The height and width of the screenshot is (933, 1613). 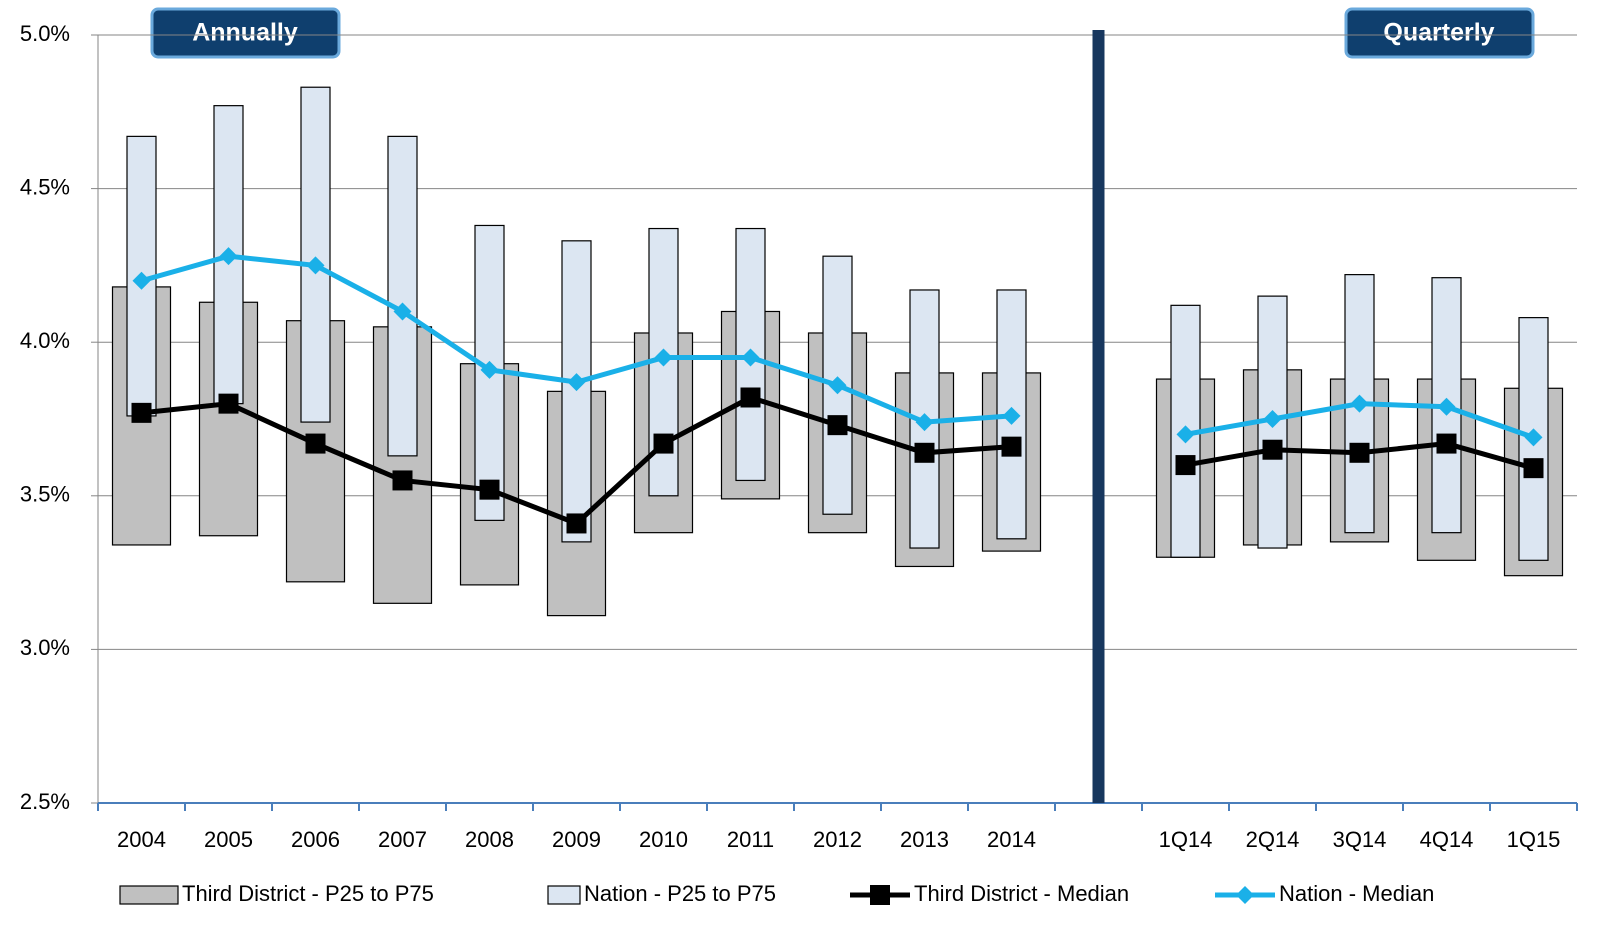 What do you see at coordinates (750, 839) in the screenshot?
I see `x-tick-label: 2011` at bounding box center [750, 839].